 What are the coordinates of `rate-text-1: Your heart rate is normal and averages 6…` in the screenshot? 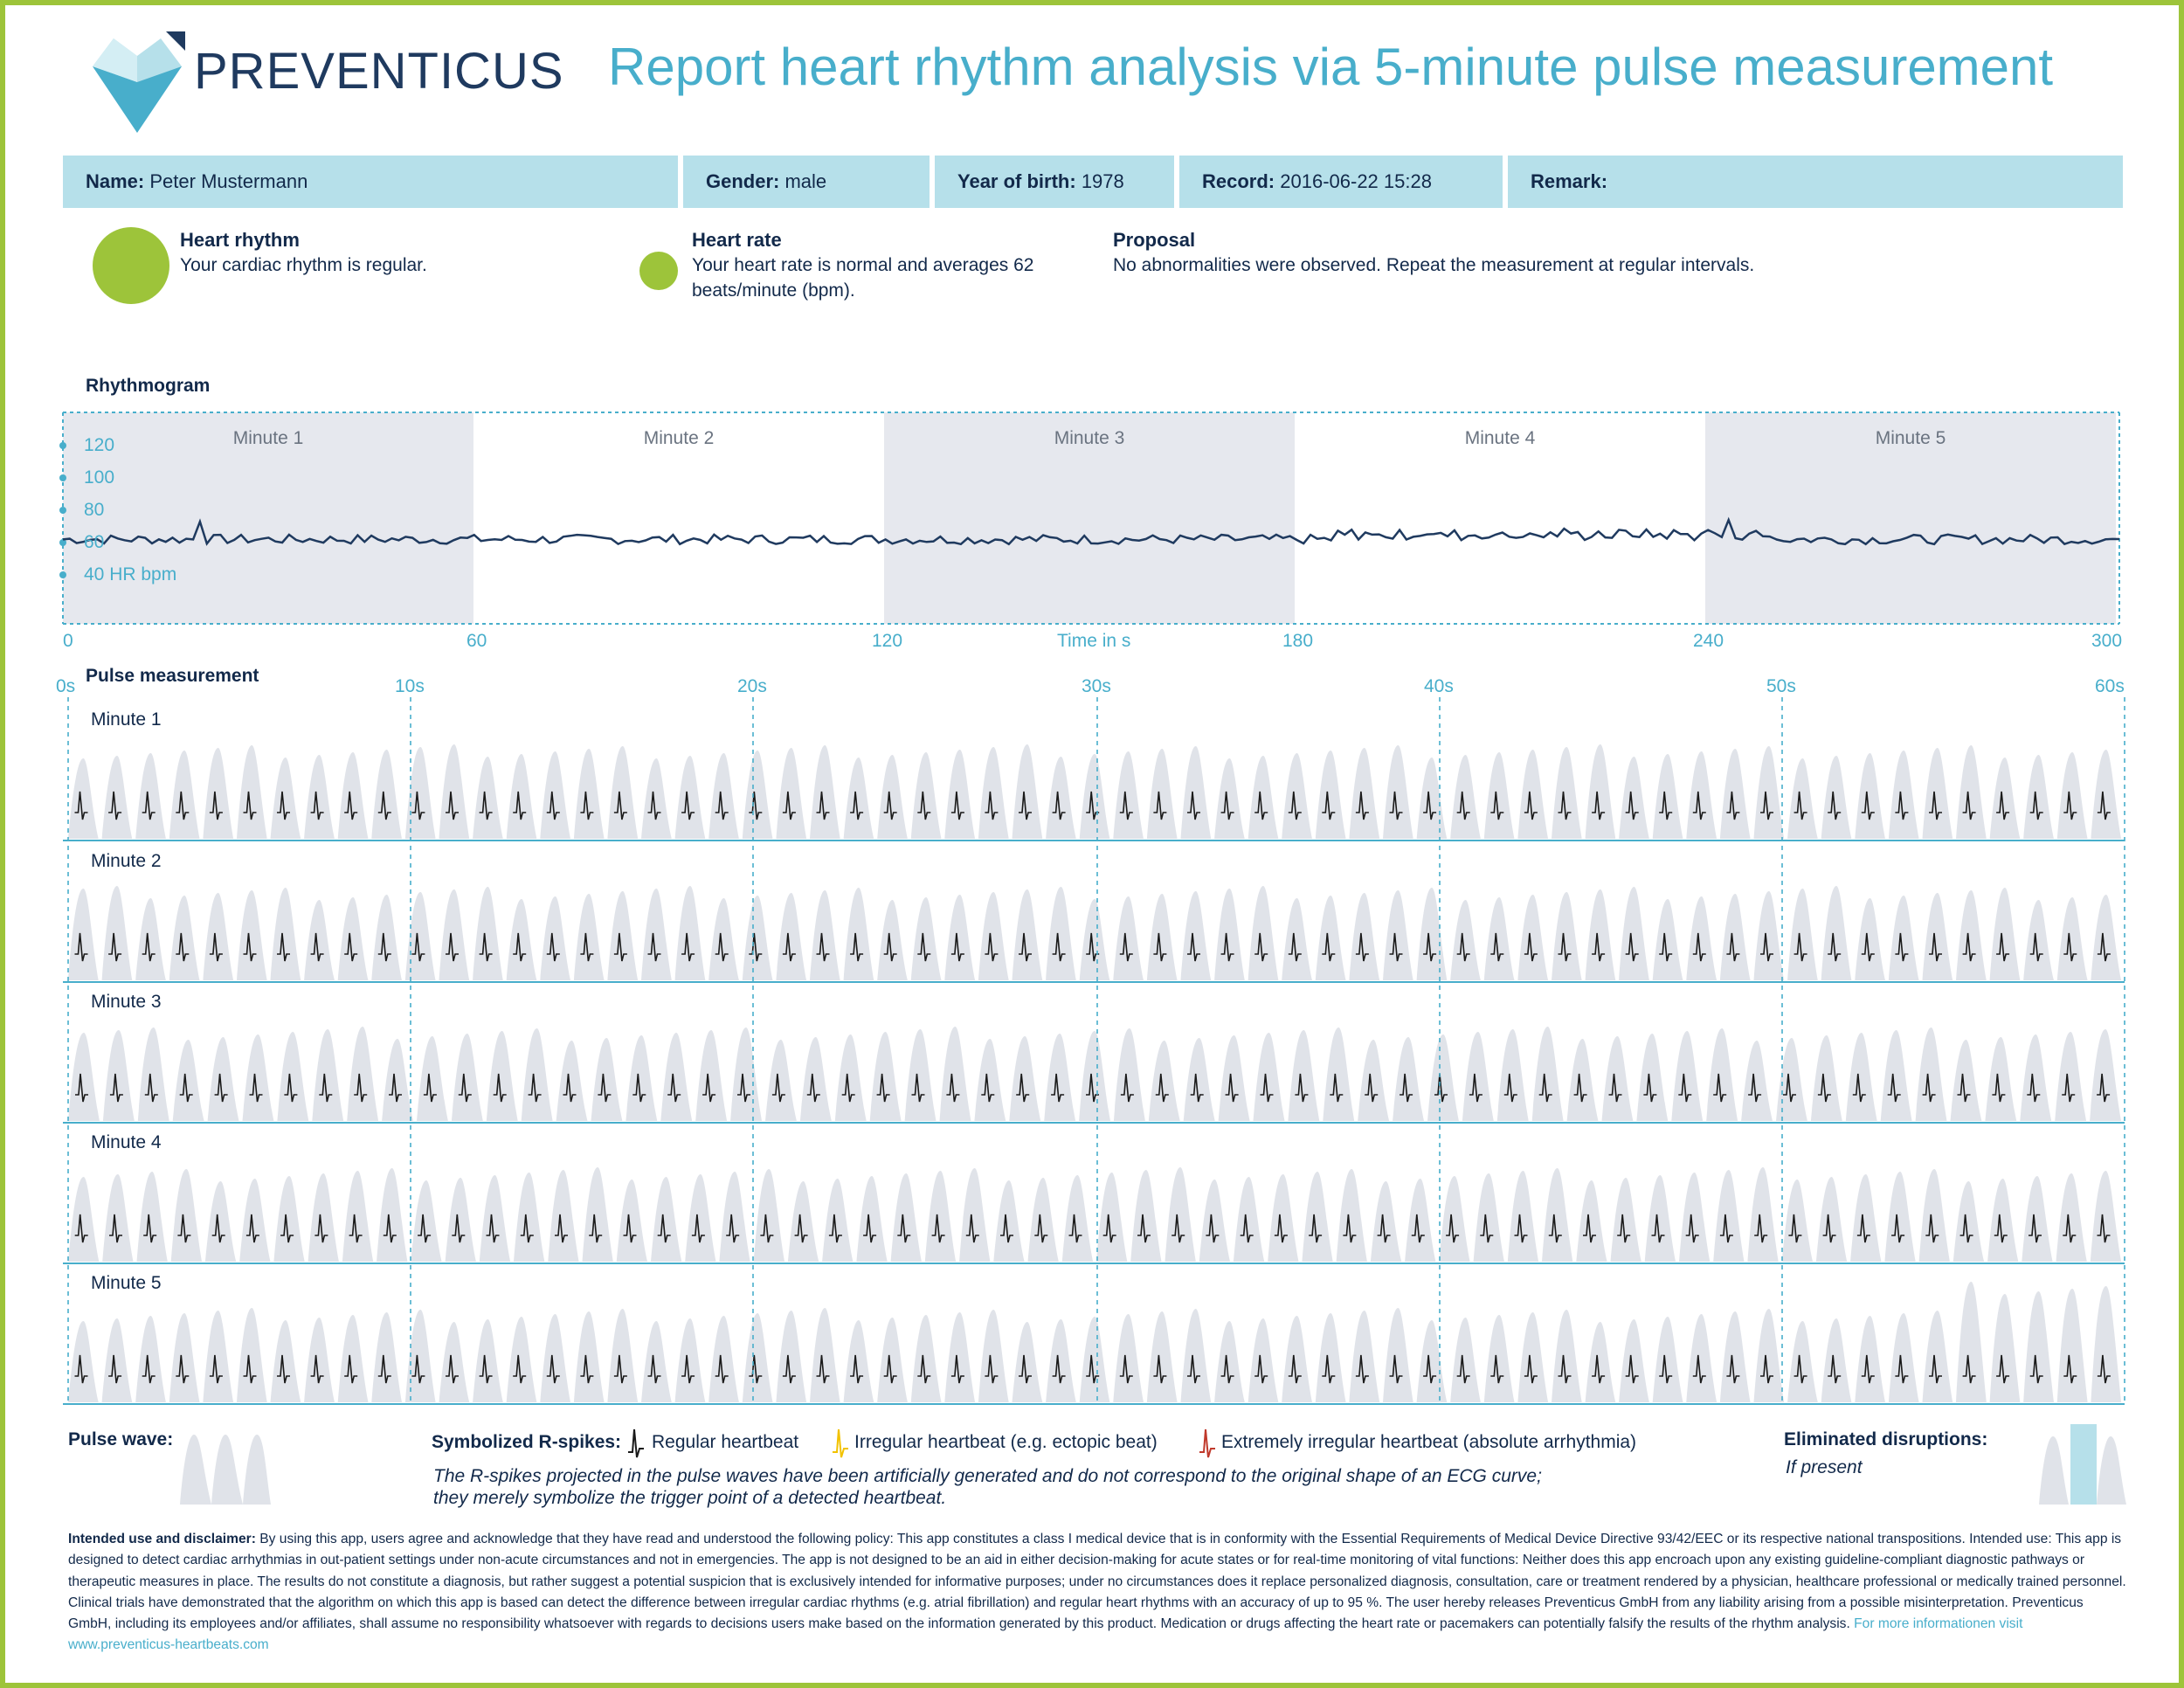 It's located at (863, 265).